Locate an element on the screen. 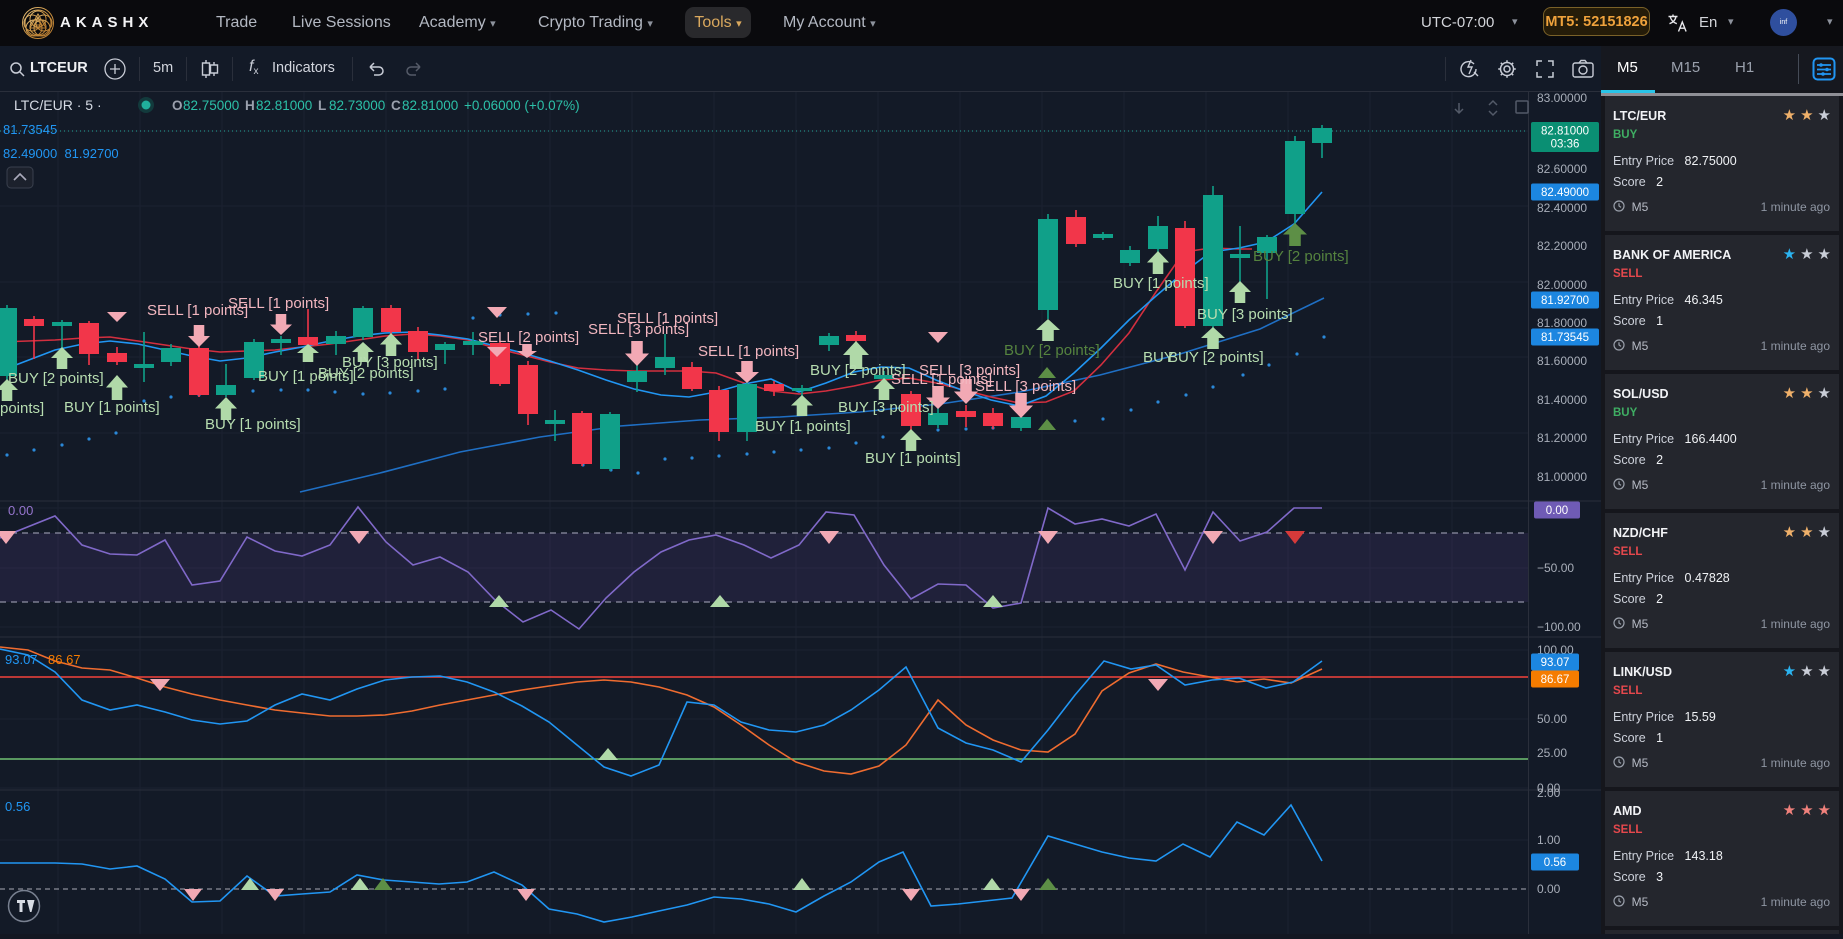 This screenshot has height=939, width=1843. svg-text: 50.00 is located at coordinates (1552, 719).